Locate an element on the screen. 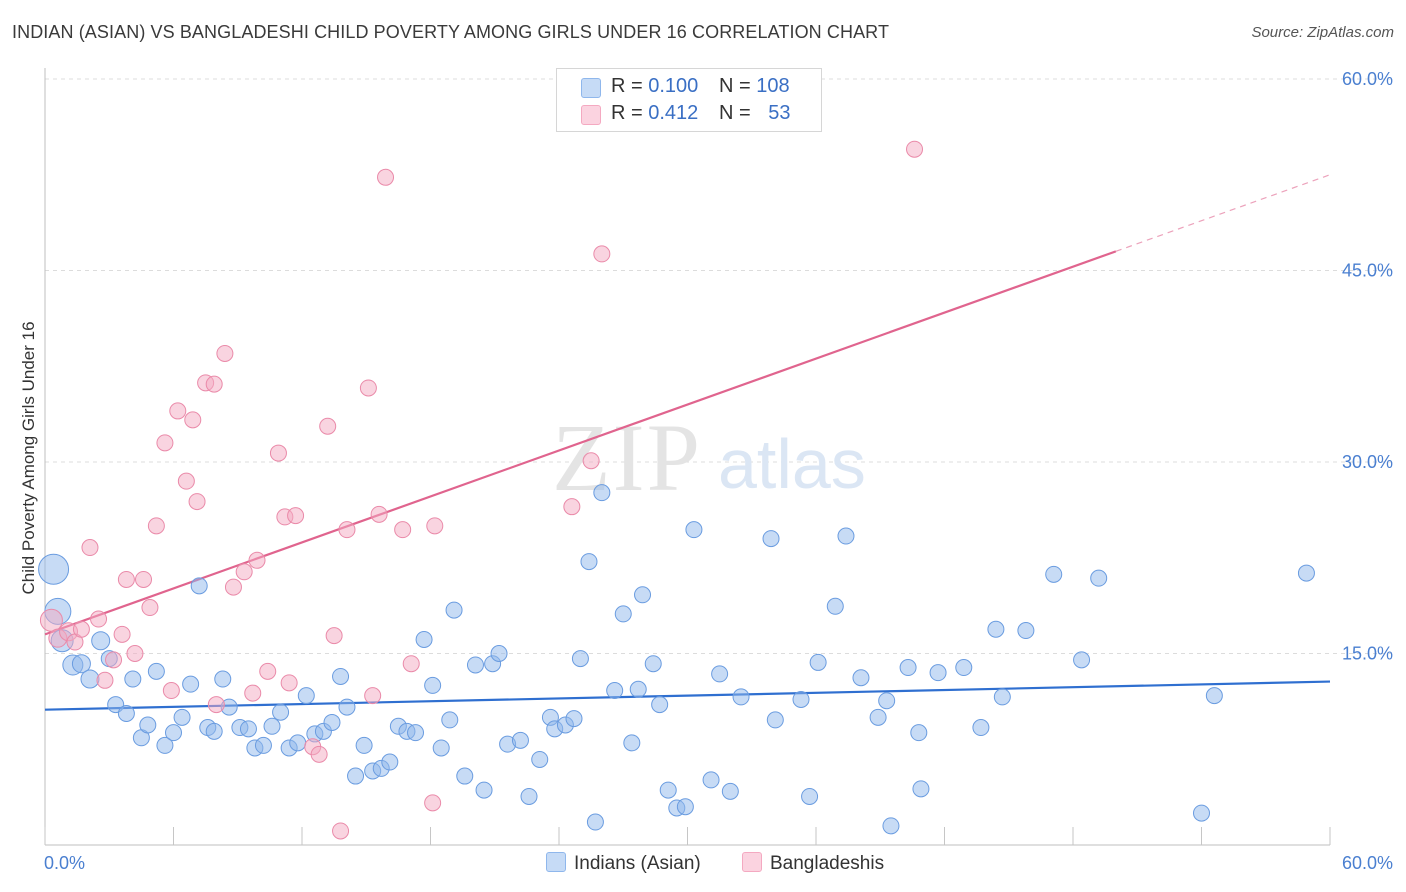  y-tick-label: 15.0% is located at coordinates (1367, 654).